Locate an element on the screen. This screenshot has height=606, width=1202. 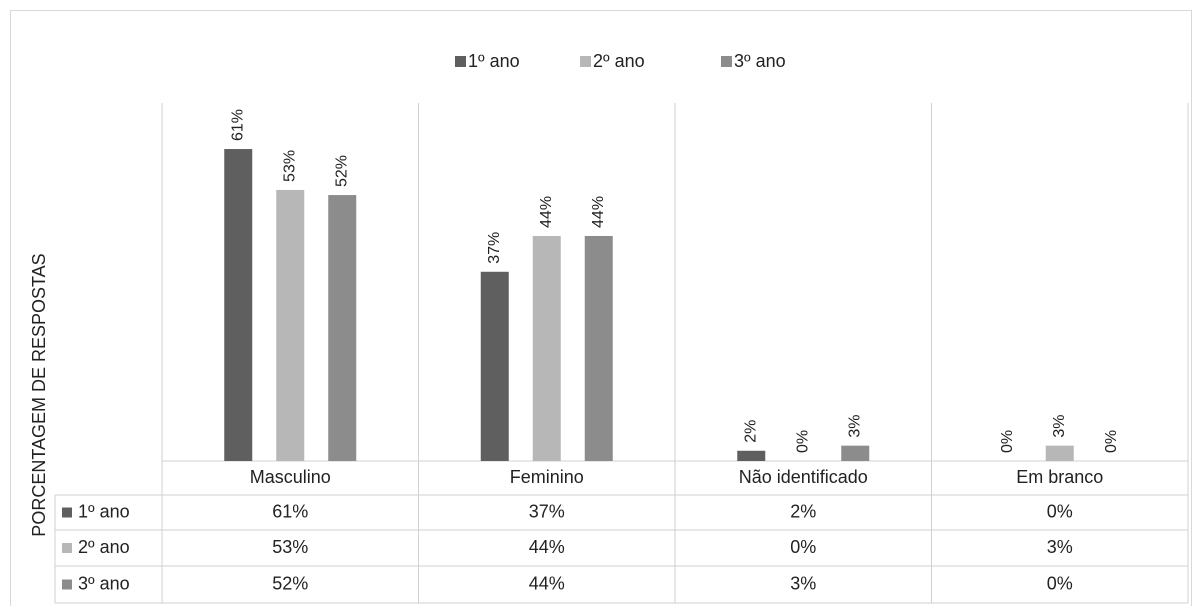
legend-label: 2º ano is located at coordinates (619, 61).